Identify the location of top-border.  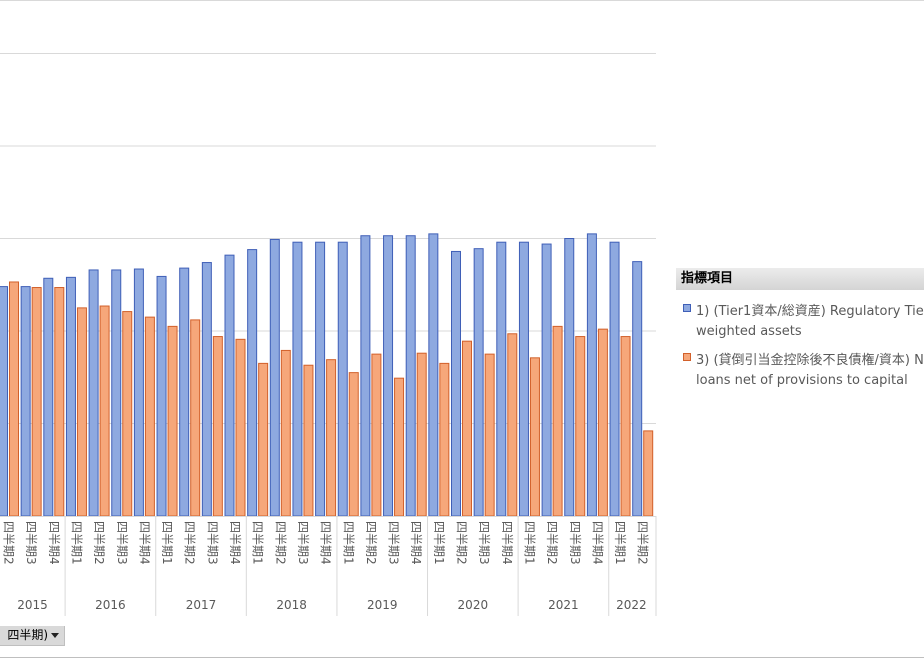
(462, 0).